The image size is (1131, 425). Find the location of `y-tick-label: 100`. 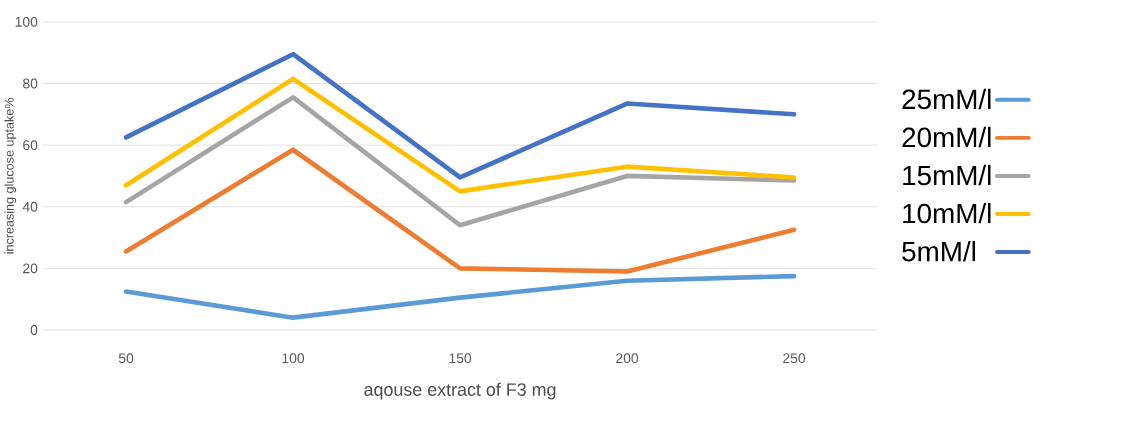

y-tick-label: 100 is located at coordinates (26, 21).